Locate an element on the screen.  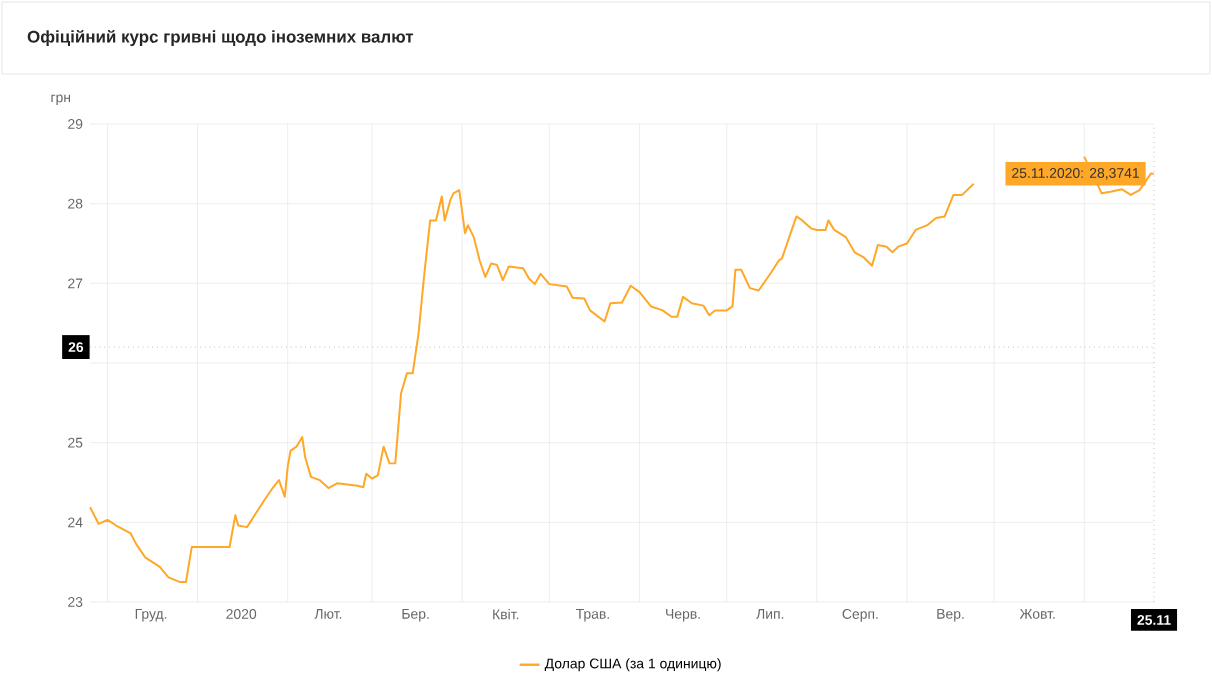
chart-title: Офіційний курс гривні щодо іноземних валют is located at coordinates (220, 38).